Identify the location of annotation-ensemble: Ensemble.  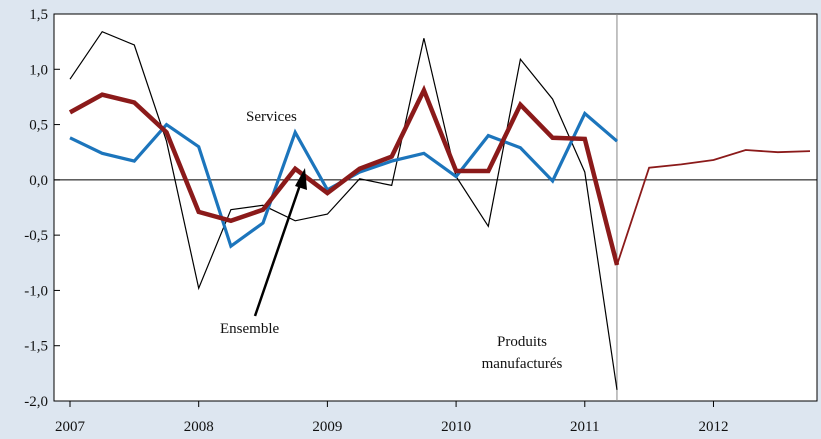
(249, 329).